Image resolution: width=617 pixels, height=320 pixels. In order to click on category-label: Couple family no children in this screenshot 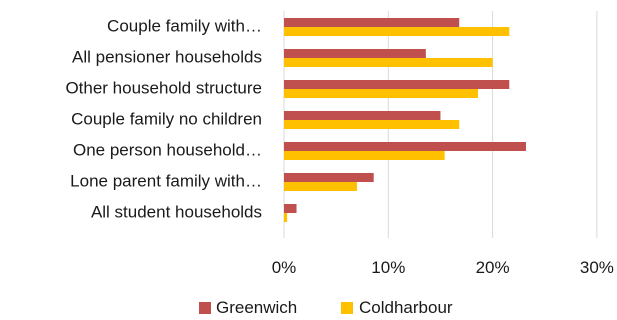, I will do `click(166, 118)`.